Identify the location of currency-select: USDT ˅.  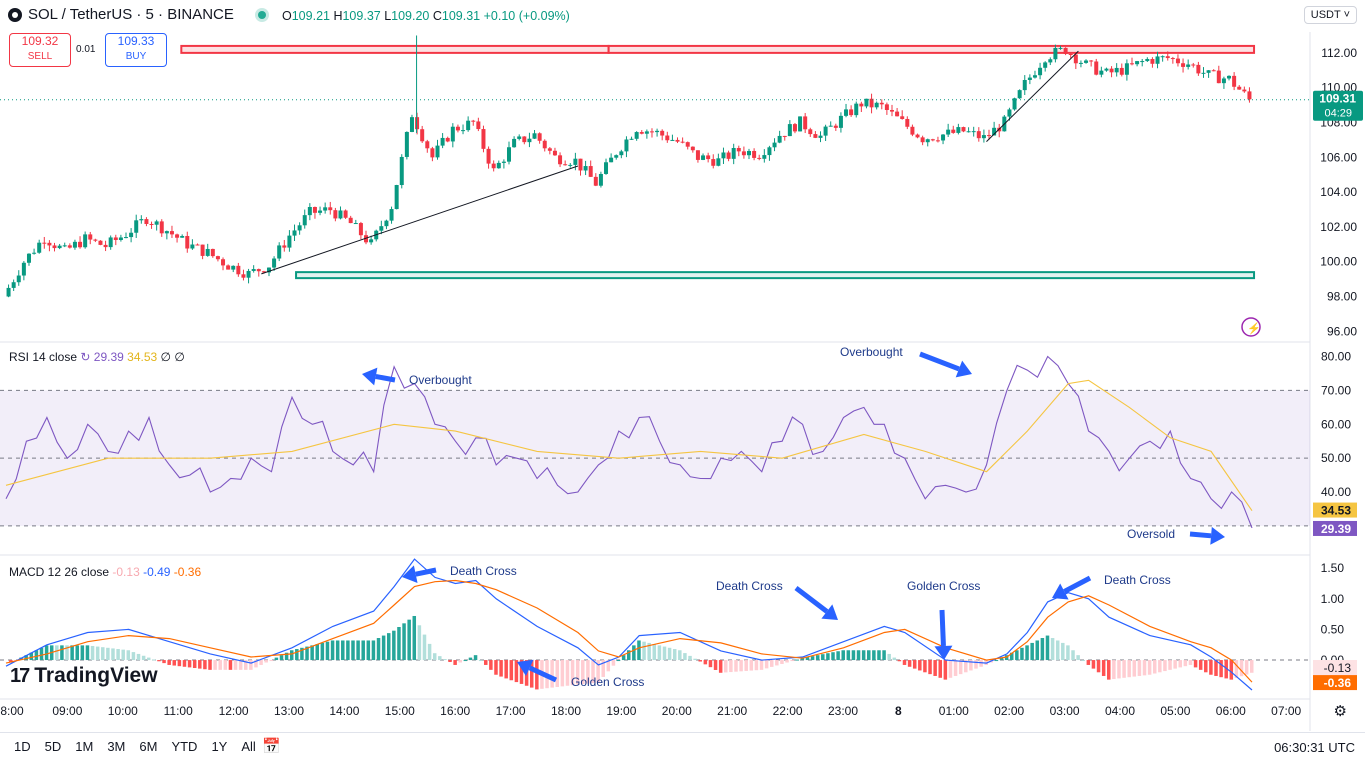
(1330, 15).